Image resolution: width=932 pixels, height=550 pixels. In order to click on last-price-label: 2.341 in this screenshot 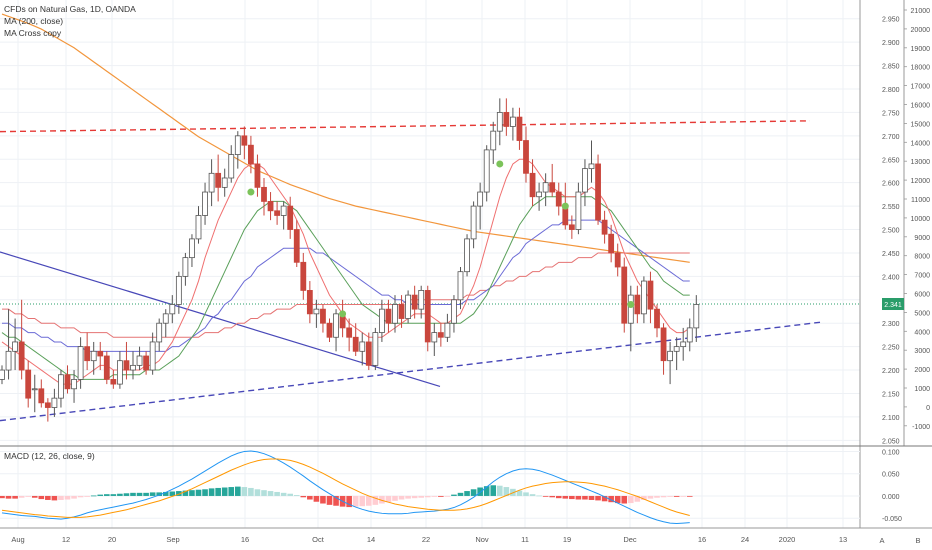, I will do `click(893, 305)`.